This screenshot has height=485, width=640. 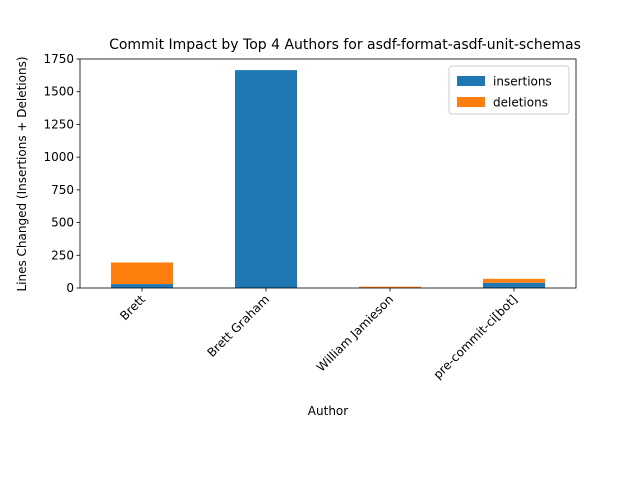 I want to click on y-tick-label-3: 750, so click(x=62, y=190).